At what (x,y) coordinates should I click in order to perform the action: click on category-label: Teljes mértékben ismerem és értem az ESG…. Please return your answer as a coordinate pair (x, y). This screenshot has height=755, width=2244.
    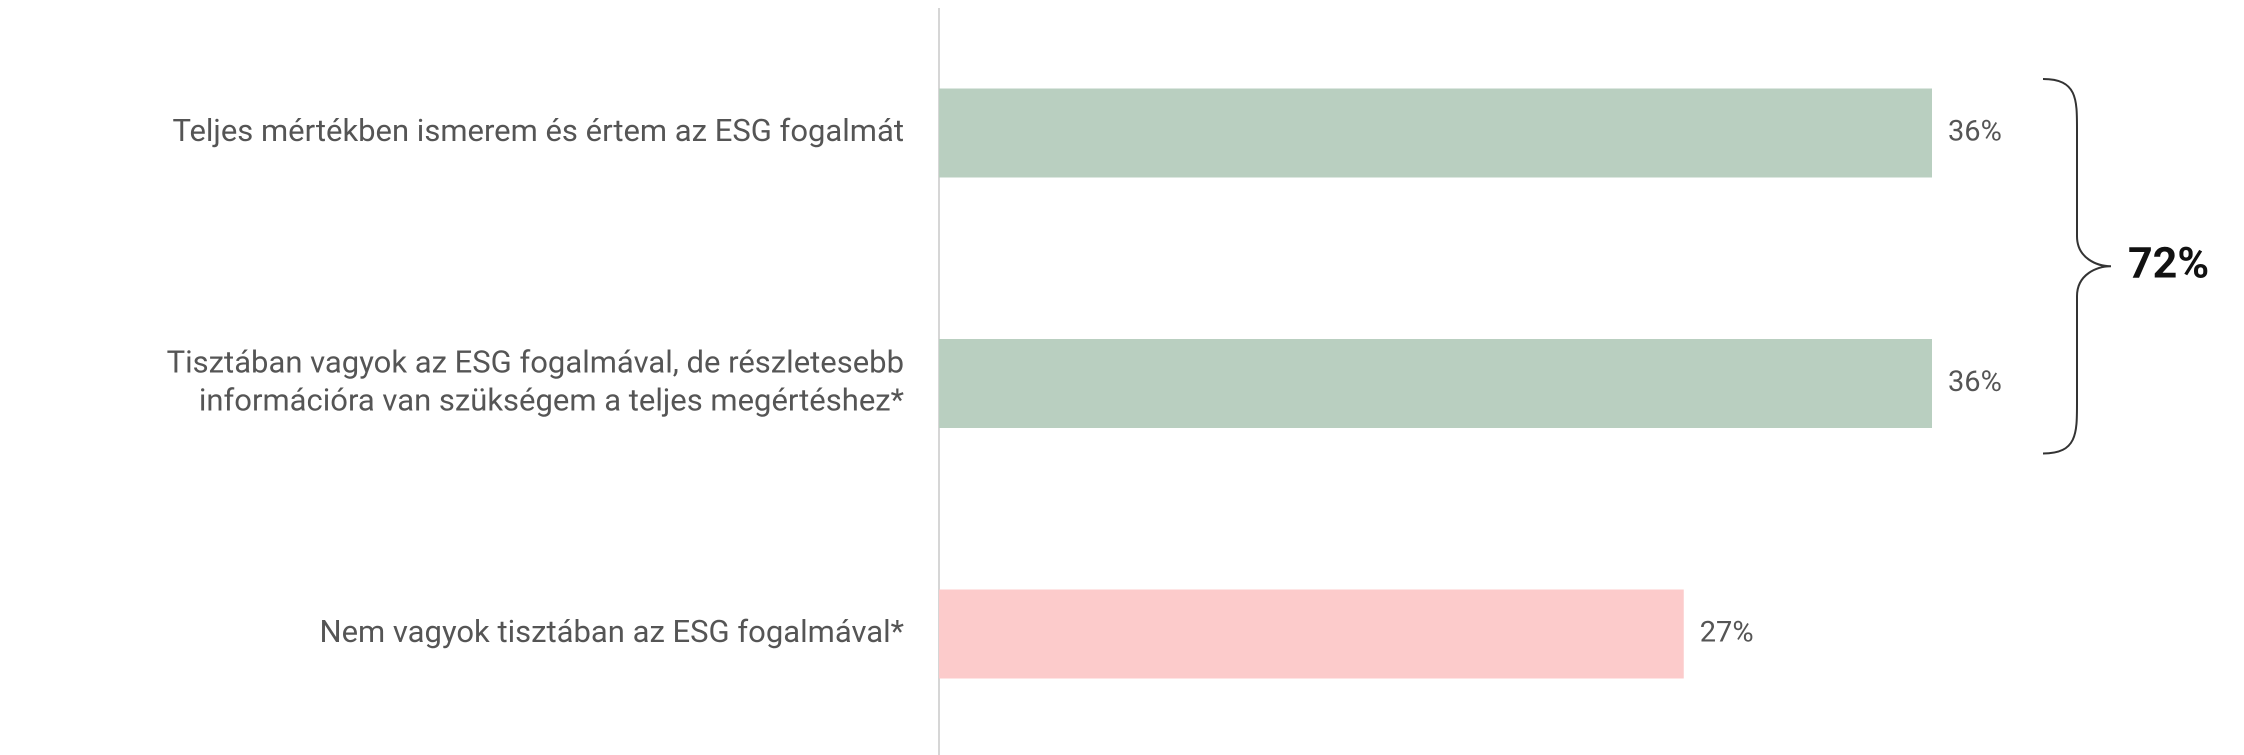
    Looking at the image, I should click on (538, 130).